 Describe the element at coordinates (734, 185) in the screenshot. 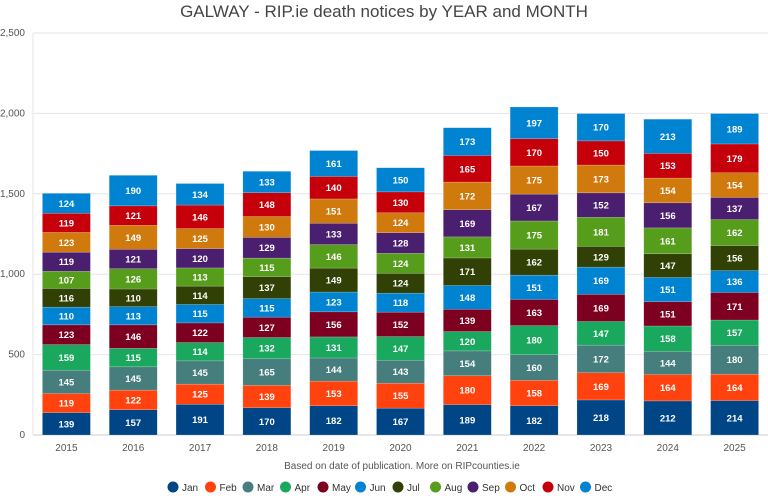

I see `bar-segment-oct-2025` at that location.